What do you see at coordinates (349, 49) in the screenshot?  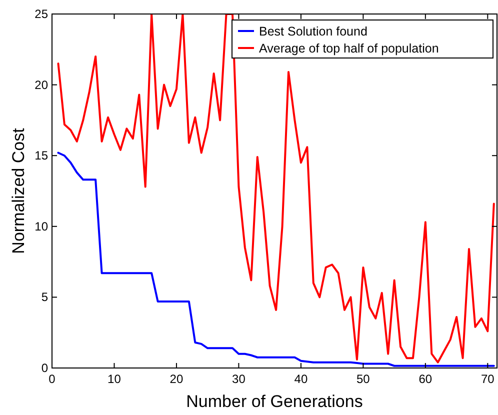 I see `legend-label: Average of top half of population` at bounding box center [349, 49].